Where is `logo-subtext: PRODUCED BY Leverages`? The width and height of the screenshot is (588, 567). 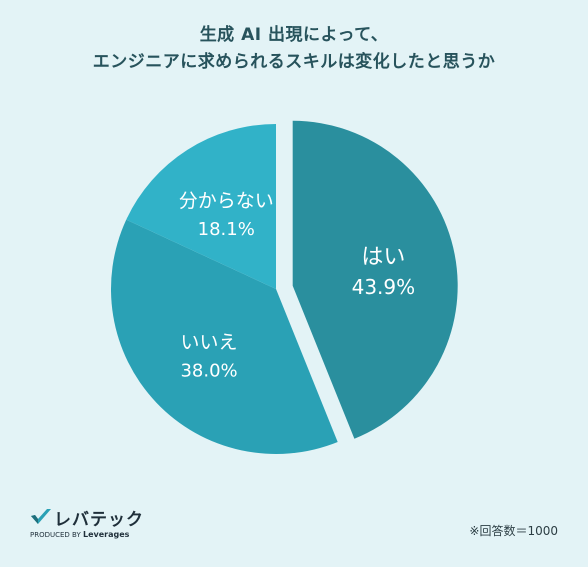
logo-subtext: PRODUCED BY Leverages is located at coordinates (79, 534).